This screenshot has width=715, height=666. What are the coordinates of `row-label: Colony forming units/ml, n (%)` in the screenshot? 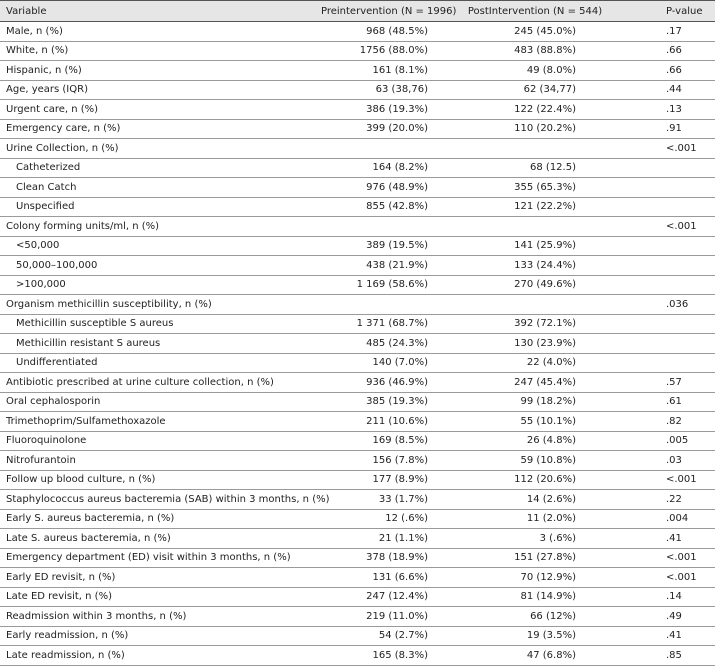 It's located at (157, 226).